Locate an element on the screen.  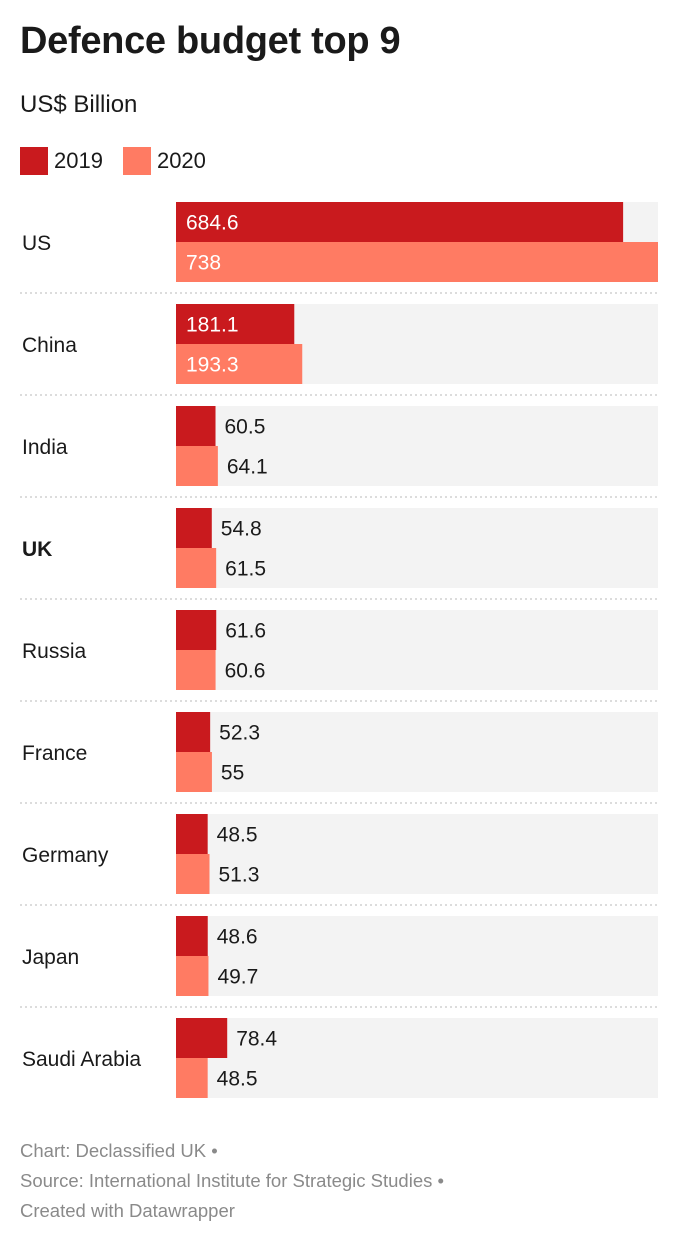
category-label: Germany is located at coordinates (65, 855).